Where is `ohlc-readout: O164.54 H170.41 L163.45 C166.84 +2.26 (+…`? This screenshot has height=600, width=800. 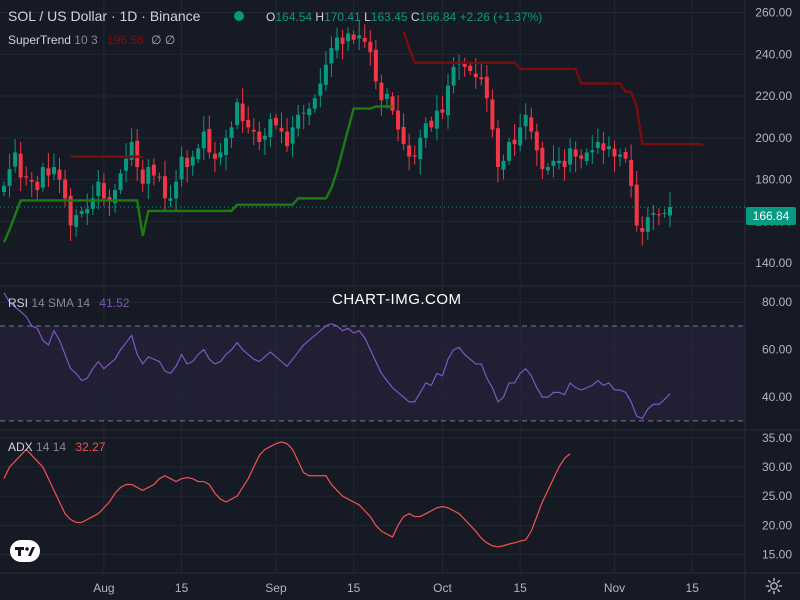 ohlc-readout: O164.54 H170.41 L163.45 C166.84 +2.26 (+… is located at coordinates (404, 17).